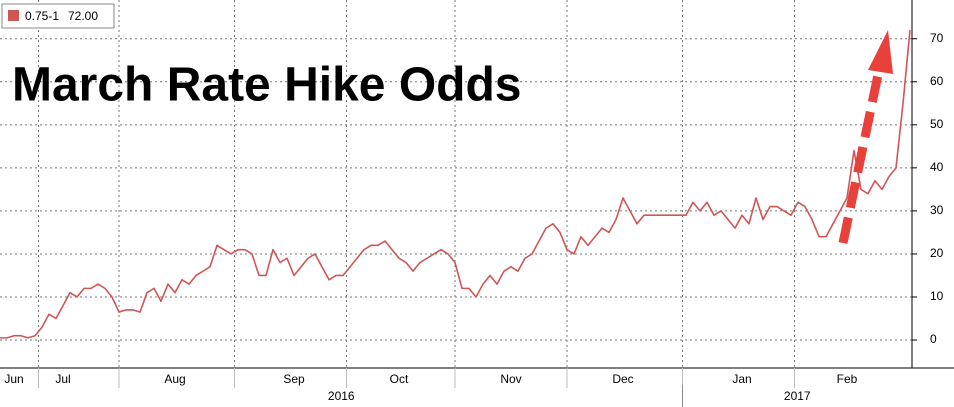 This screenshot has width=954, height=407. I want to click on arrow-shaft, so click(861, 156).